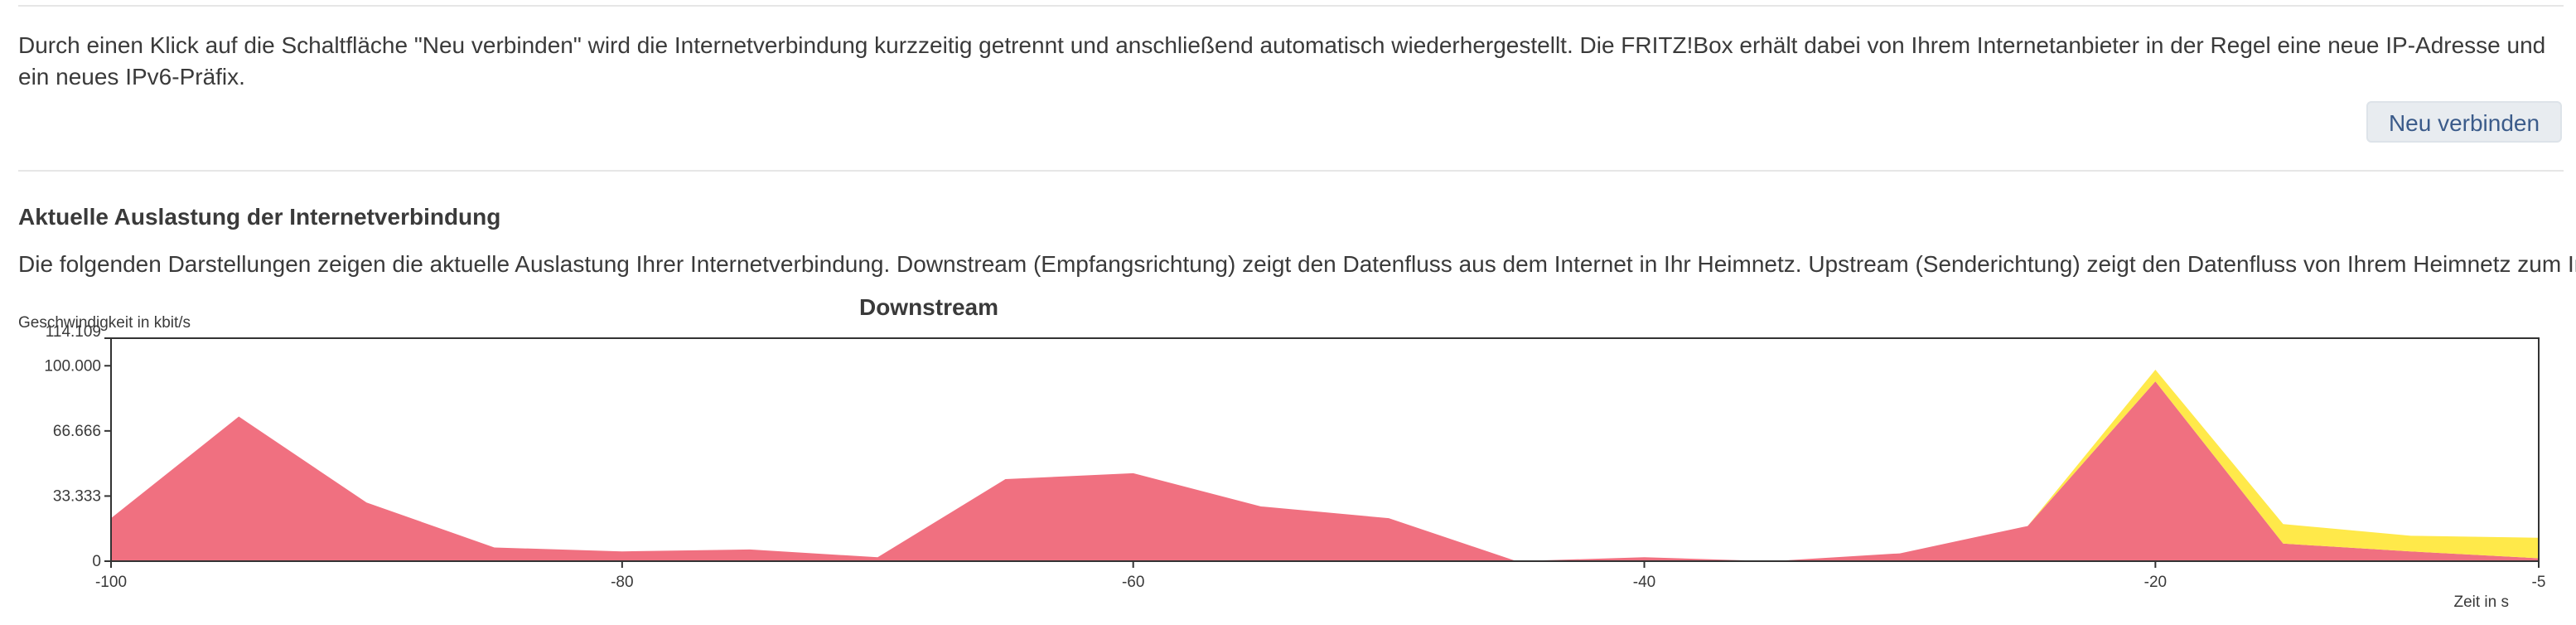  Describe the element at coordinates (111, 582) in the screenshot. I see `x-tick-label: -100` at that location.